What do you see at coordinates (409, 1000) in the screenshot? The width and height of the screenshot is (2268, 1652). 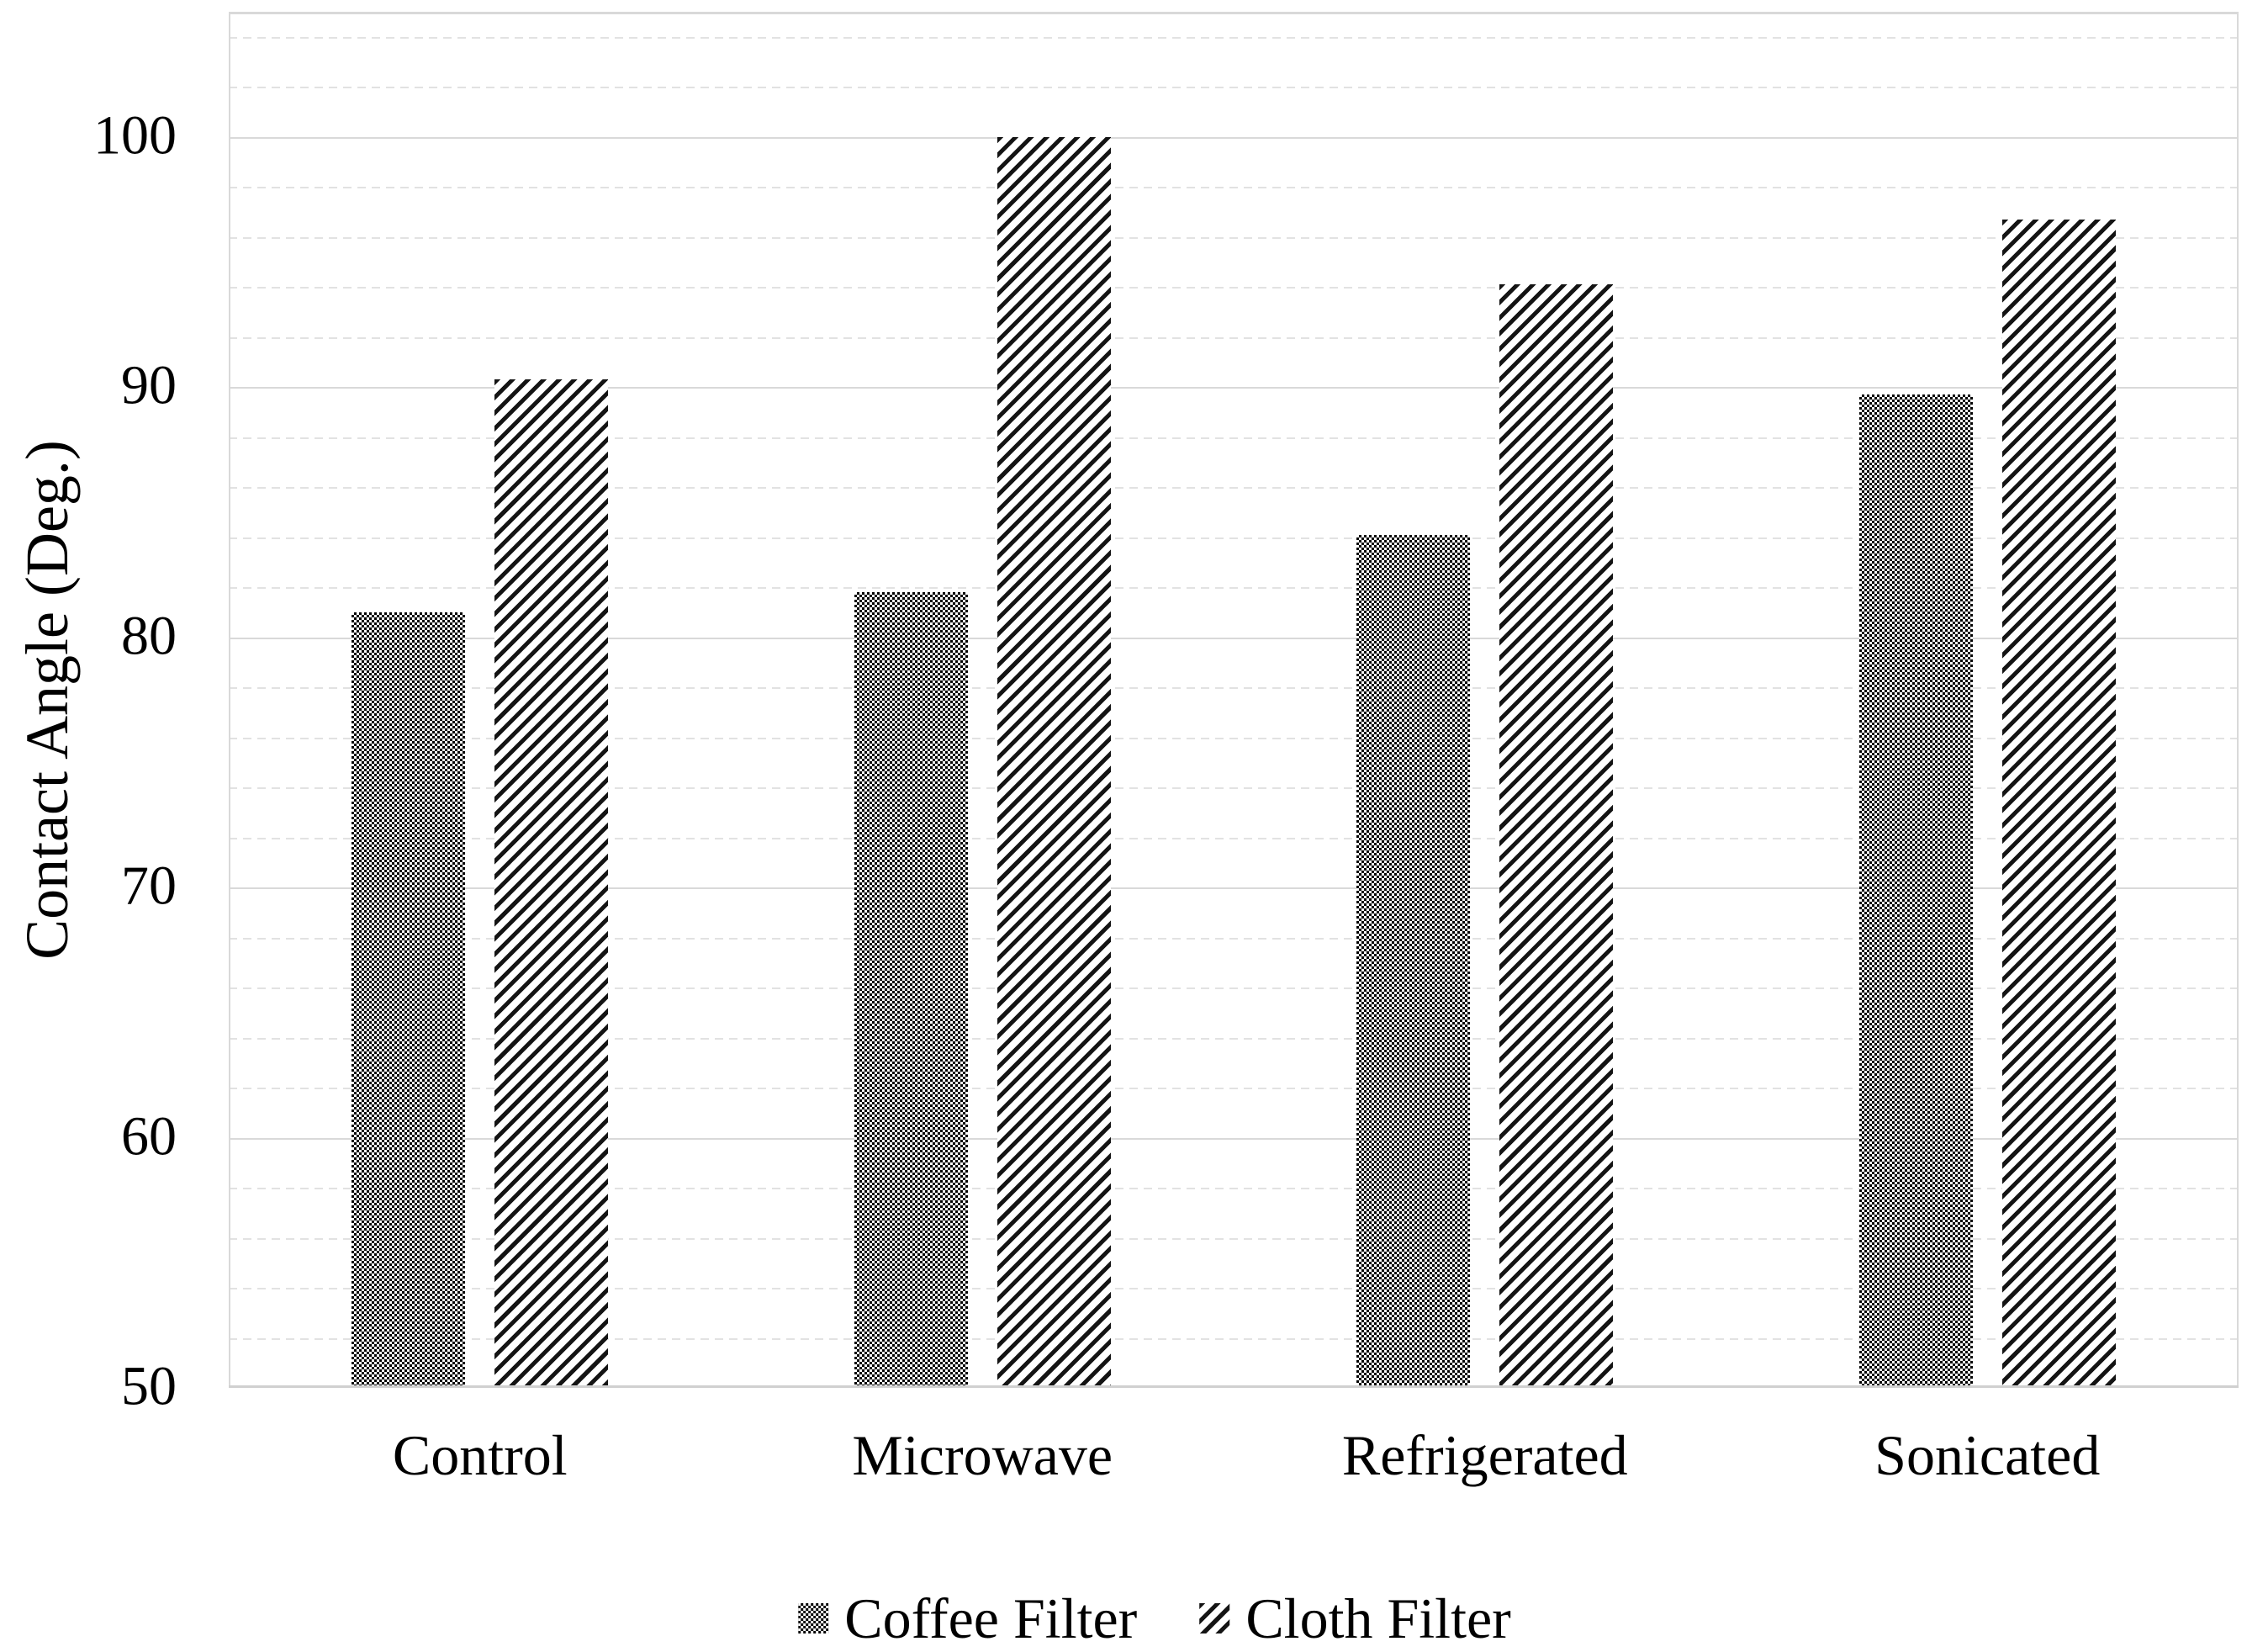 I see `bar-coffee-filter-control` at bounding box center [409, 1000].